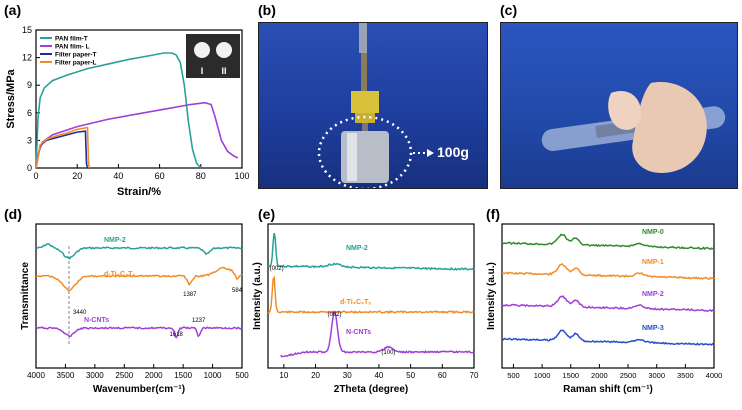 This screenshot has width=742, height=410. I want to click on inset-label: II, so click(223, 71).